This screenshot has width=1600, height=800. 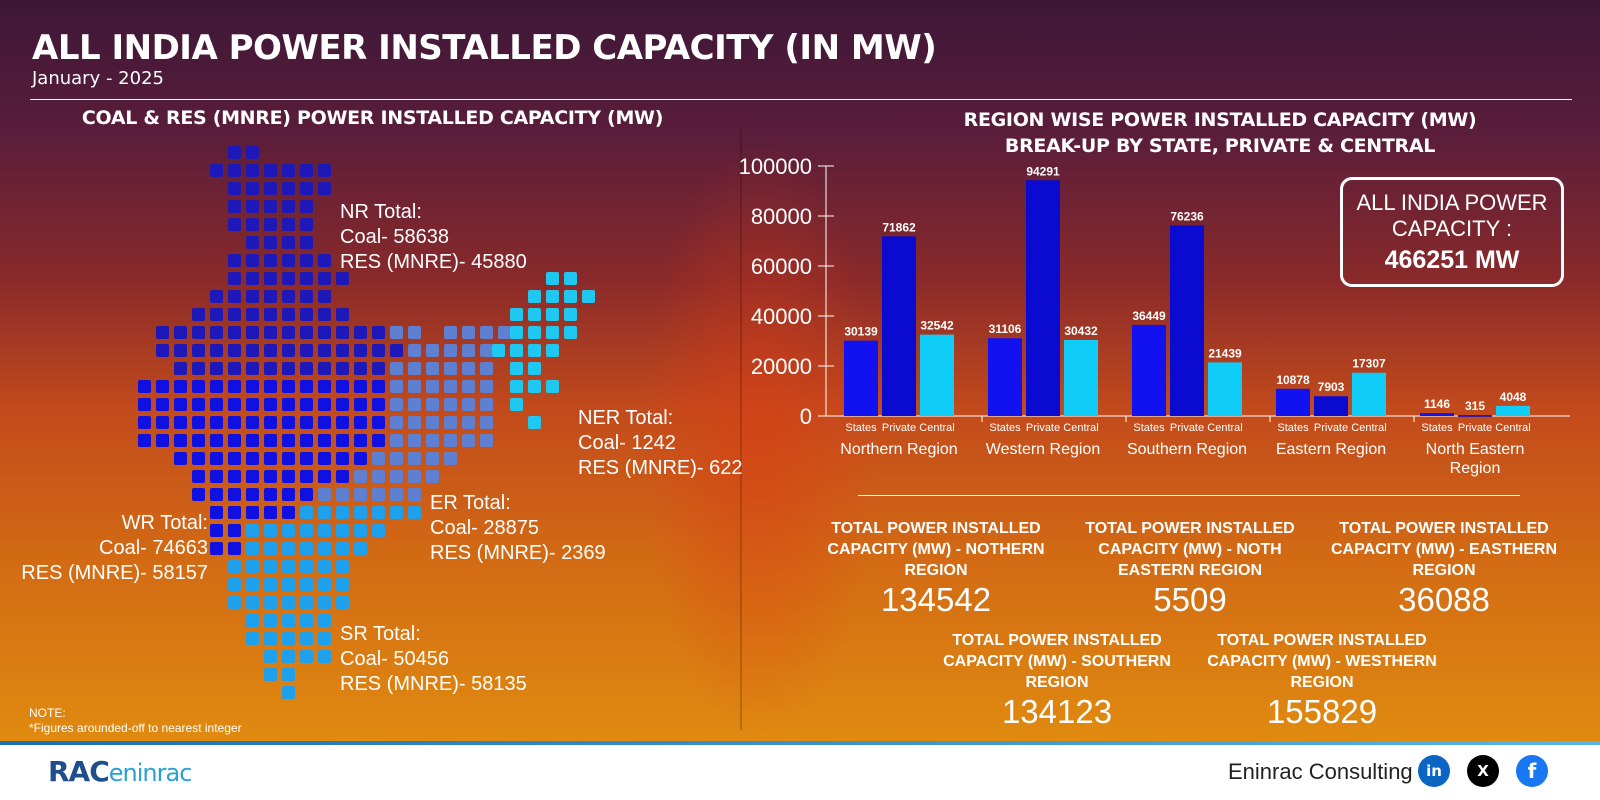 What do you see at coordinates (660, 443) in the screenshot?
I see `ner-label: NER Total: Coal- 1242 RES (MNRE)- 622` at bounding box center [660, 443].